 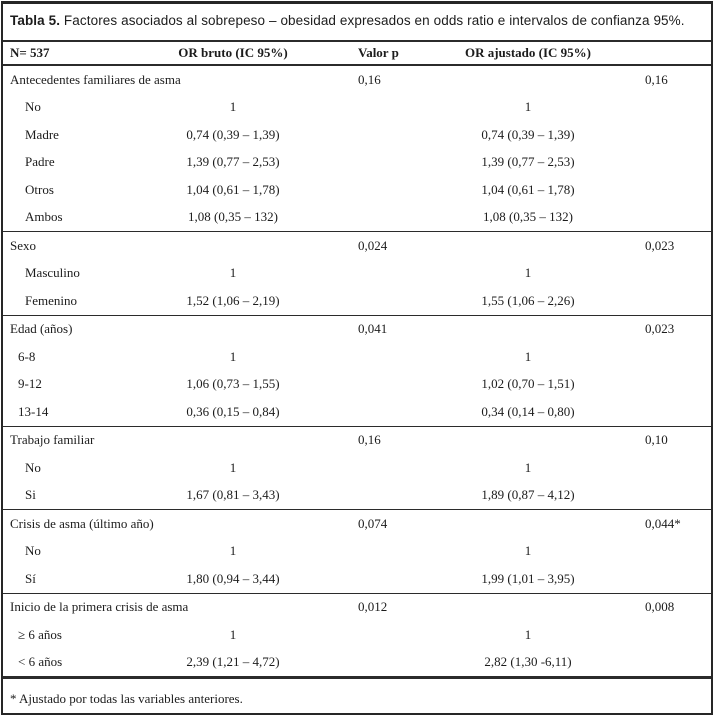 I want to click on cell-or-crude: 1,06 (0,73 – 1,55), so click(x=233, y=384).